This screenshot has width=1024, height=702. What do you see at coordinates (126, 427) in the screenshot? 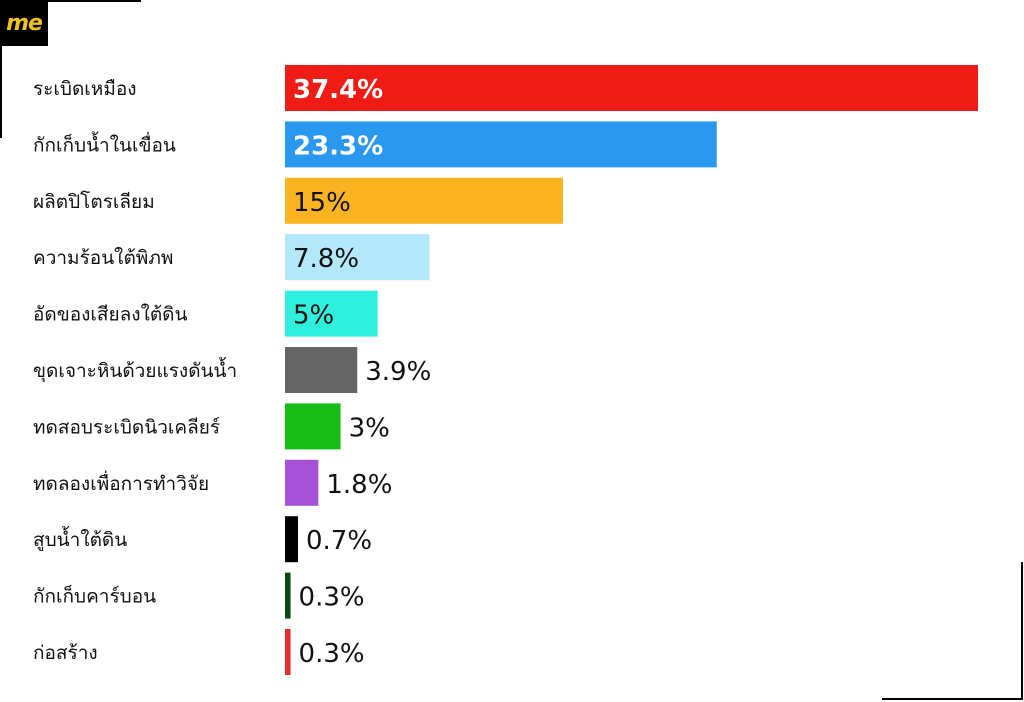
I see `category-label: ทดสอบระเบิดนิวเคลียร์` at bounding box center [126, 427].